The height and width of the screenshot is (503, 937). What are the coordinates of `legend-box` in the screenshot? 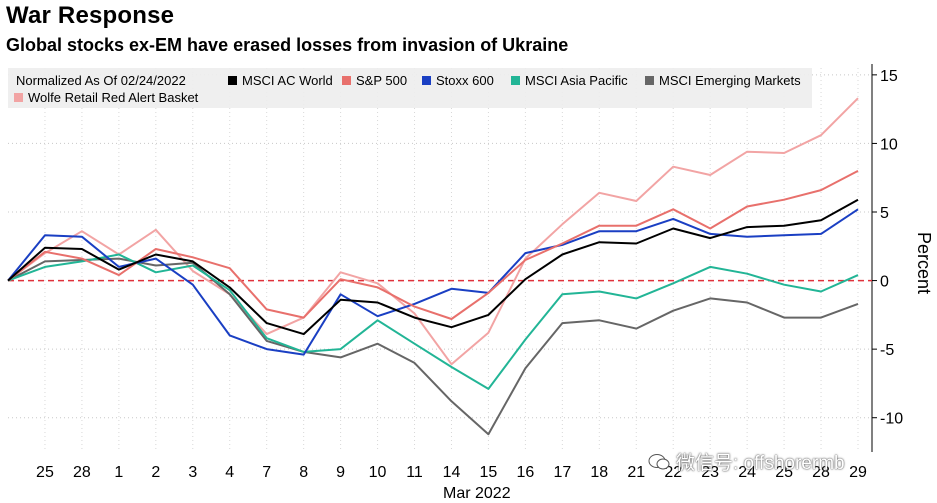 It's located at (410, 88).